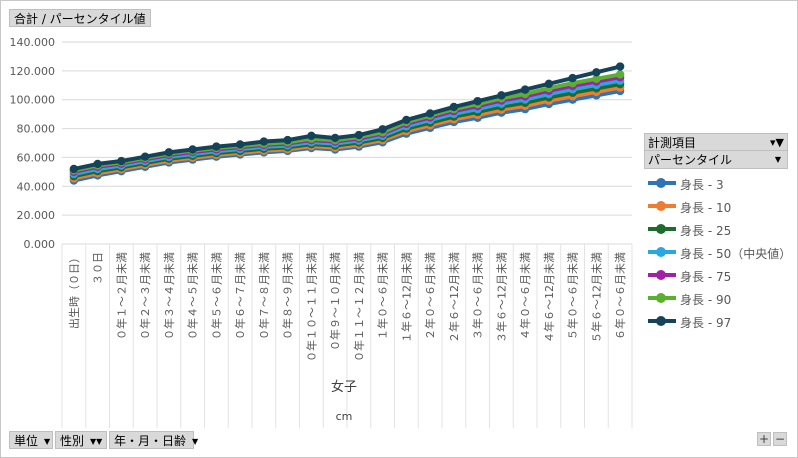 The width and height of the screenshot is (798, 458). Describe the element at coordinates (478, 296) in the screenshot. I see `x-tick-label: ３年０～６月未満` at that location.